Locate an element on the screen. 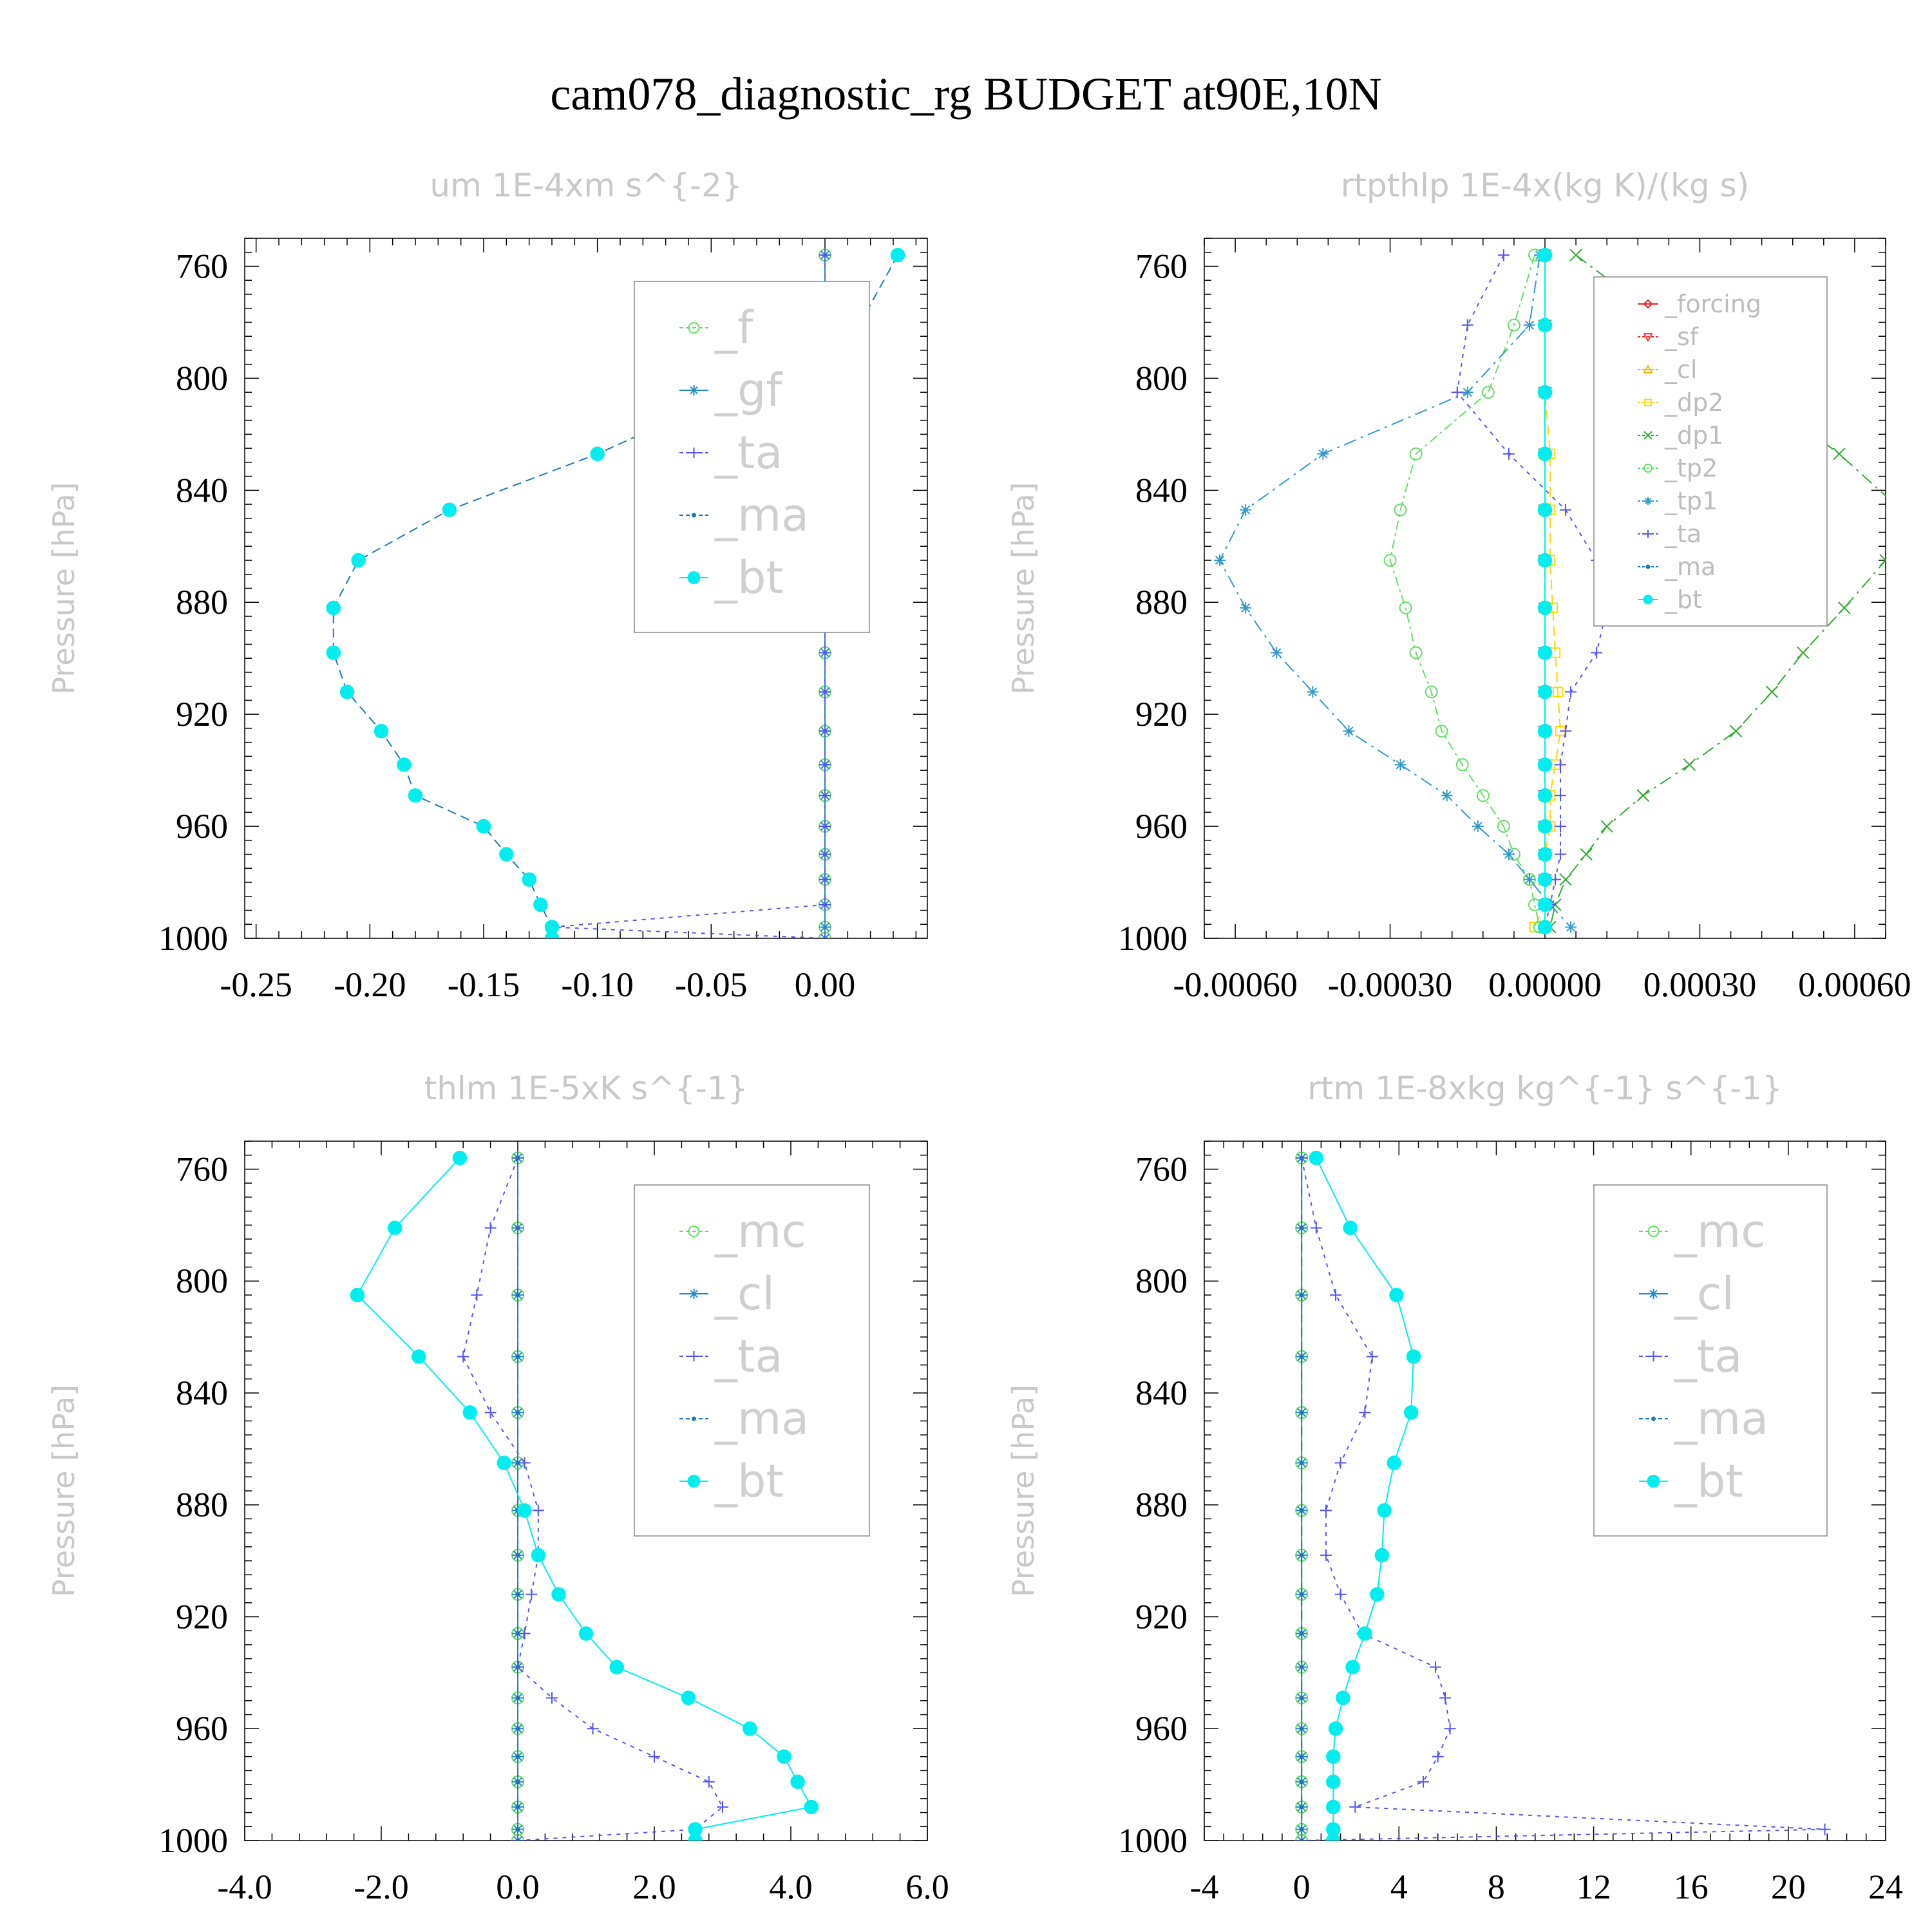 Image resolution: width=1932 pixels, height=1932 pixels. legend-label: _bt is located at coordinates (1708, 1481).